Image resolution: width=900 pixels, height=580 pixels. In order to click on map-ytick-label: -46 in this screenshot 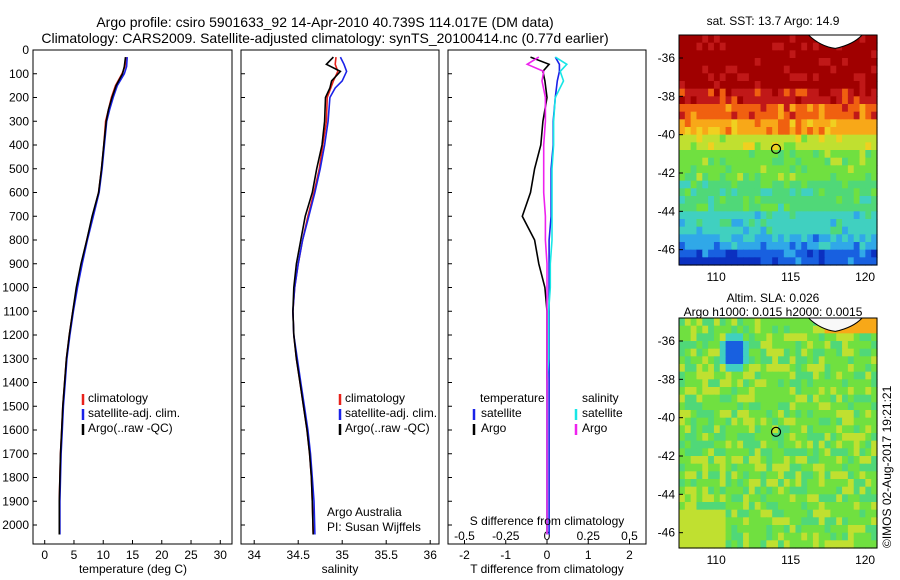, I will do `click(667, 250)`.